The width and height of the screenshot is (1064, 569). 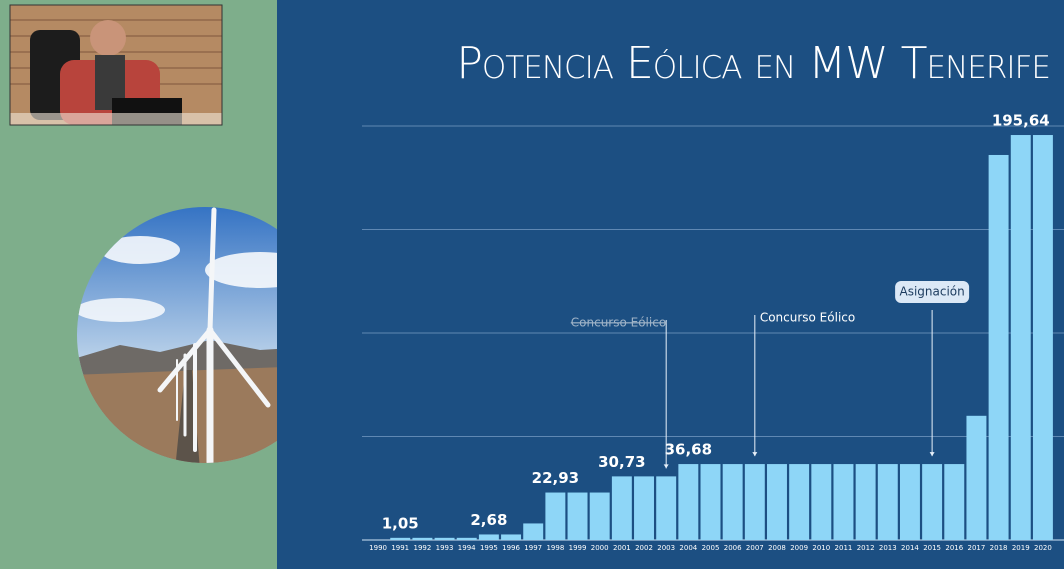 I want to click on x-tick-label: 2005, so click(x=711, y=548).